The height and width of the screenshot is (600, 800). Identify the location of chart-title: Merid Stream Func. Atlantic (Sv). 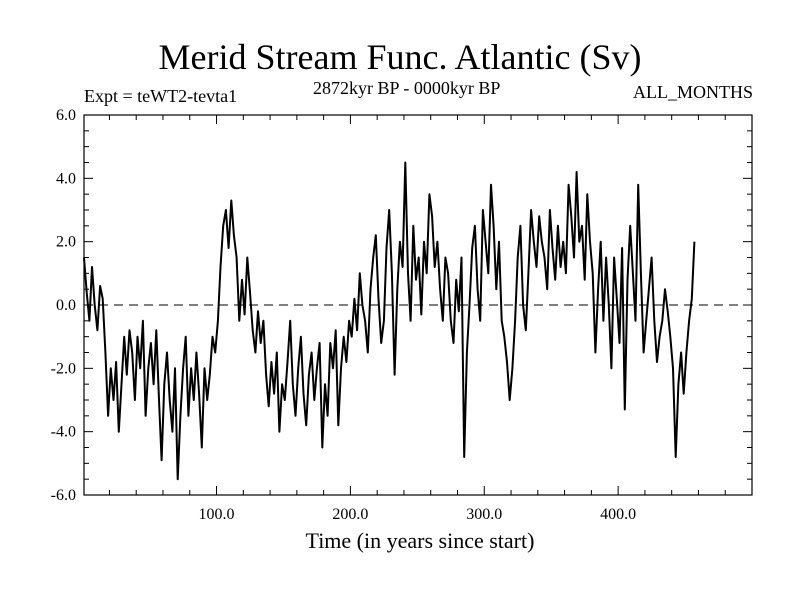
(400, 57).